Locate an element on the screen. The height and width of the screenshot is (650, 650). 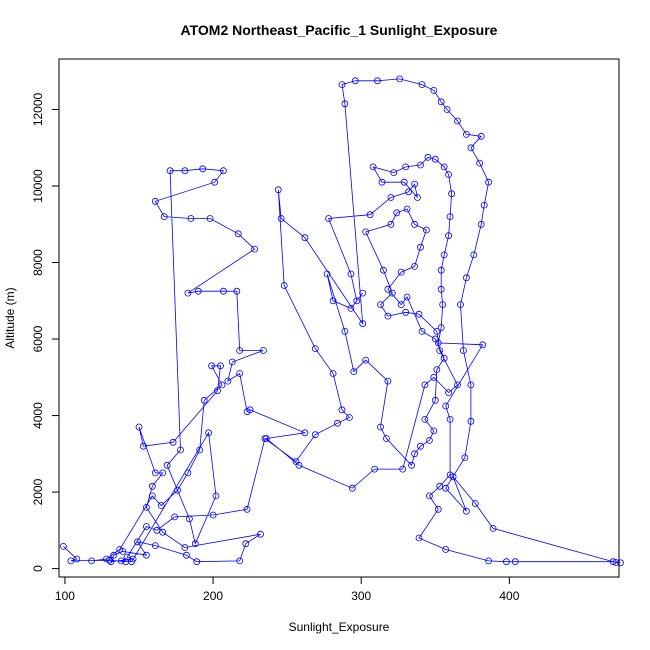
y-axis: 0 2000 4000 6000 8000 10000 12000 is located at coordinates (45, 332).